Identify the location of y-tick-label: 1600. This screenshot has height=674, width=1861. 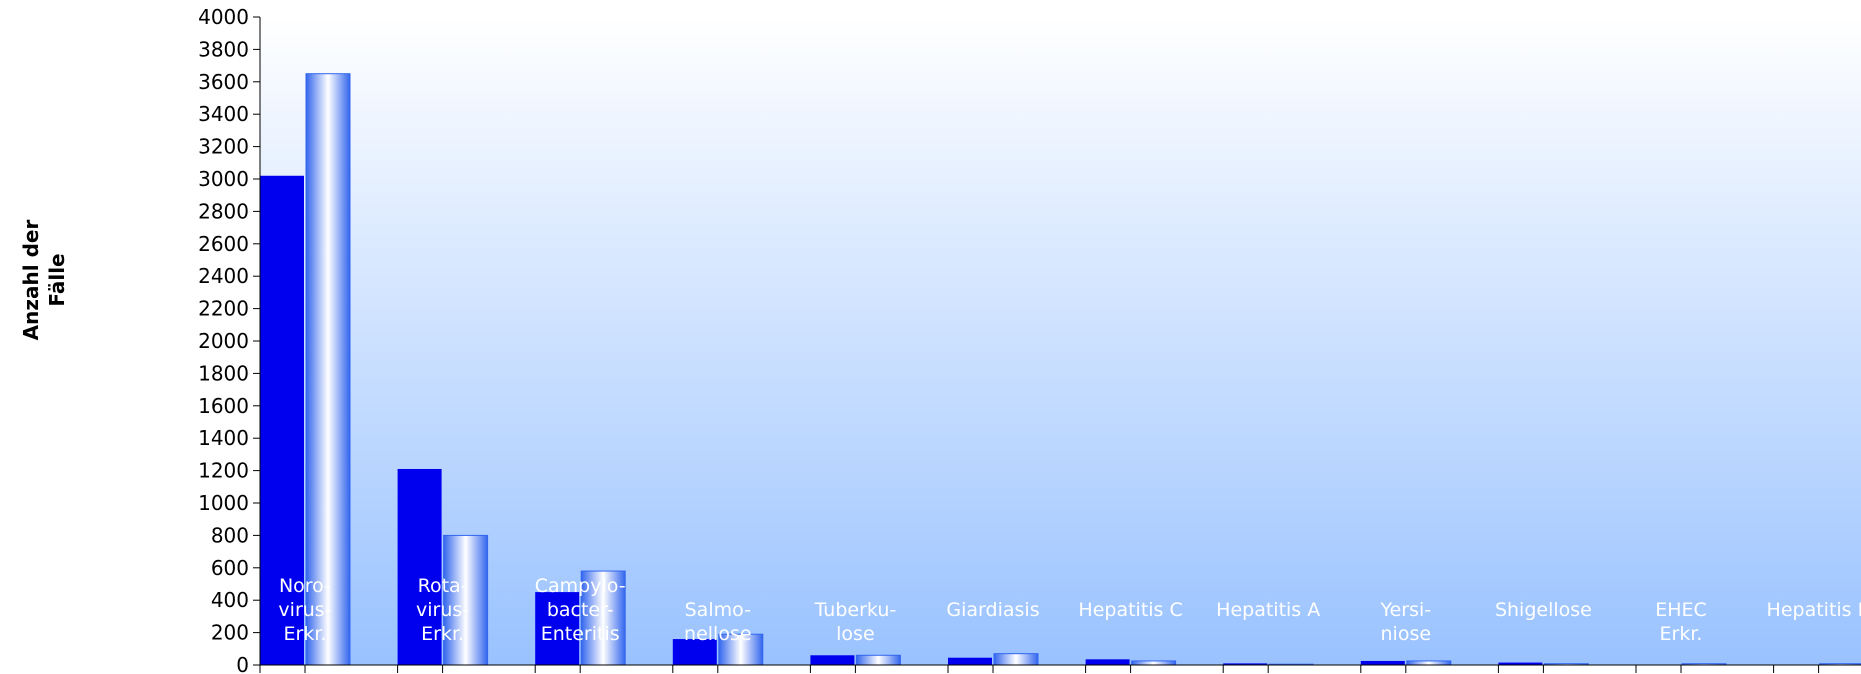
(223, 406).